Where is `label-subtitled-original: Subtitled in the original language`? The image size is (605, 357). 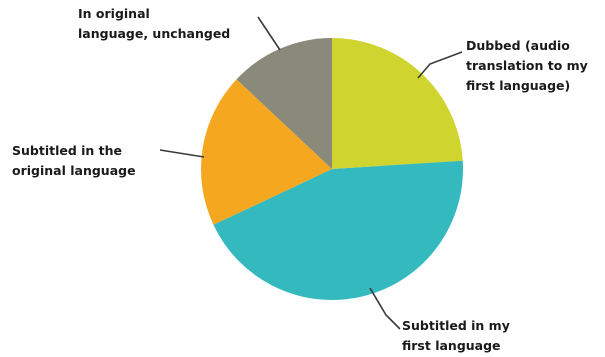 label-subtitled-original: Subtitled in the original language is located at coordinates (74, 160).